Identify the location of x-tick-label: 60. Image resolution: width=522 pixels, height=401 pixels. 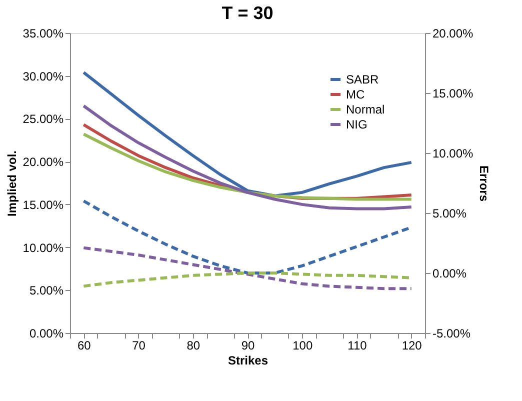
(84, 345).